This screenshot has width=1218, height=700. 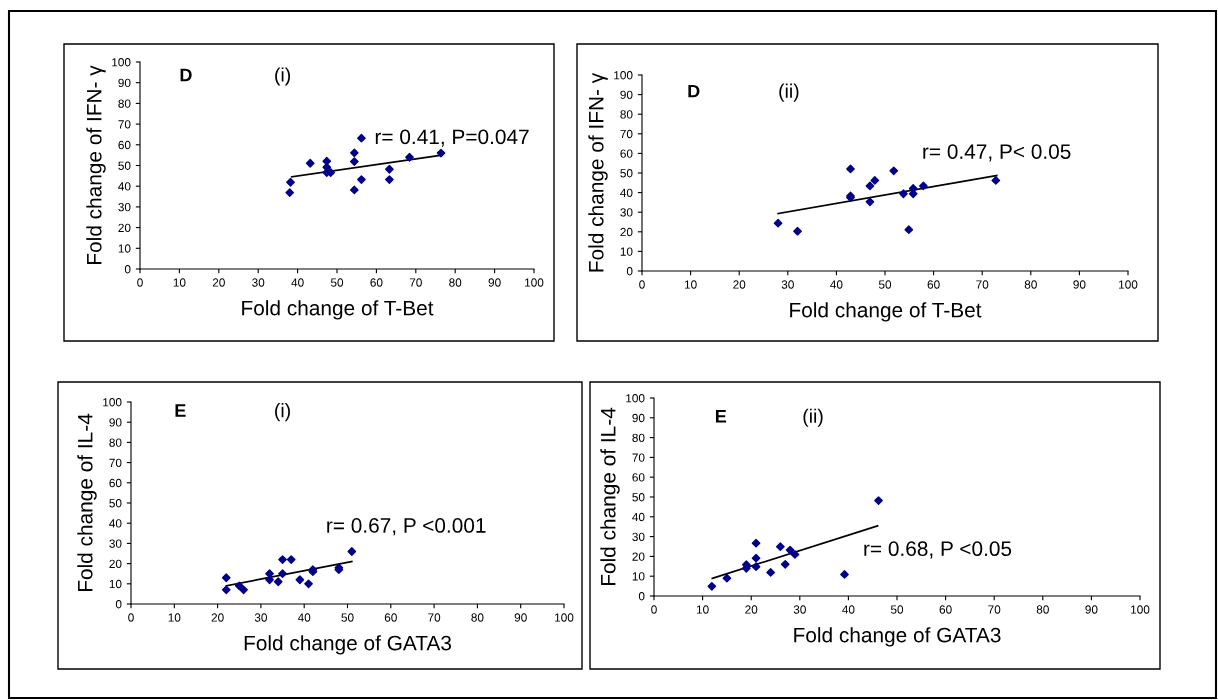 I want to click on annotation: r= 0.41, P=0.047, so click(x=452, y=138).